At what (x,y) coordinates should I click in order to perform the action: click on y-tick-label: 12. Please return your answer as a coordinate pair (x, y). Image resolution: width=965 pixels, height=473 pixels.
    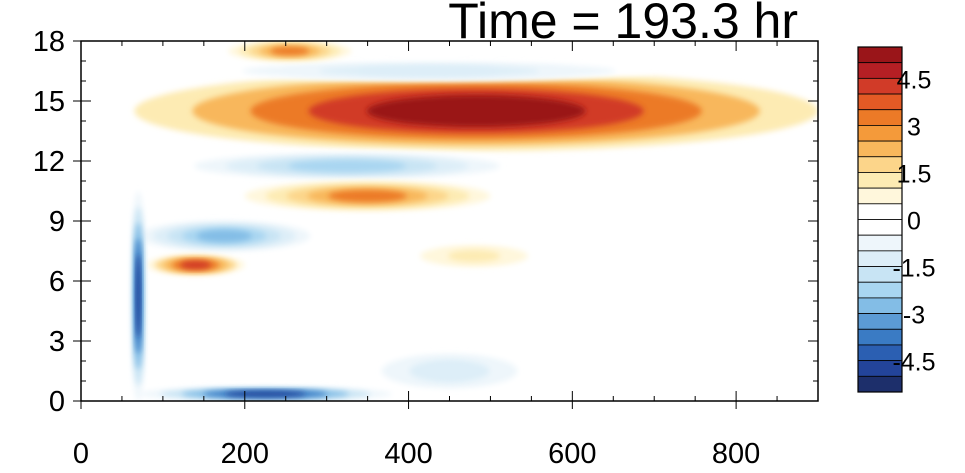
    Looking at the image, I should click on (49, 162).